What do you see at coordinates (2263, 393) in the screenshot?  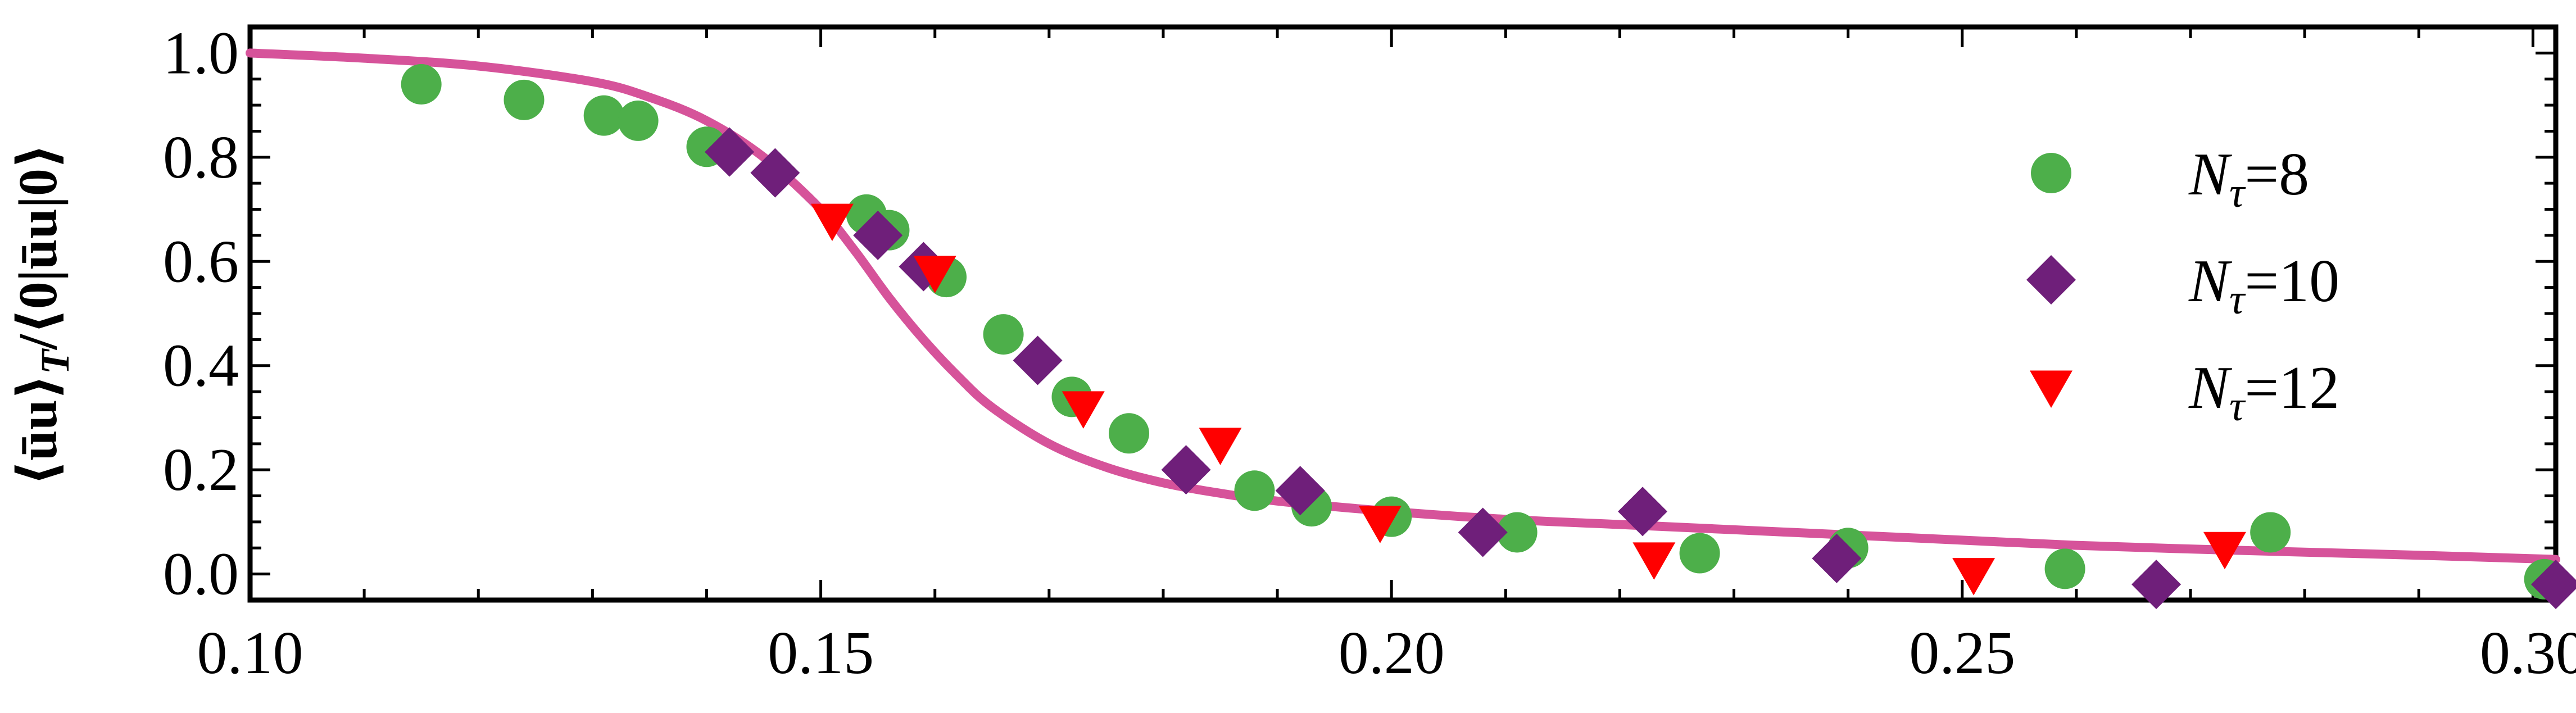 I see `legend-label: Nτ=12` at bounding box center [2263, 393].